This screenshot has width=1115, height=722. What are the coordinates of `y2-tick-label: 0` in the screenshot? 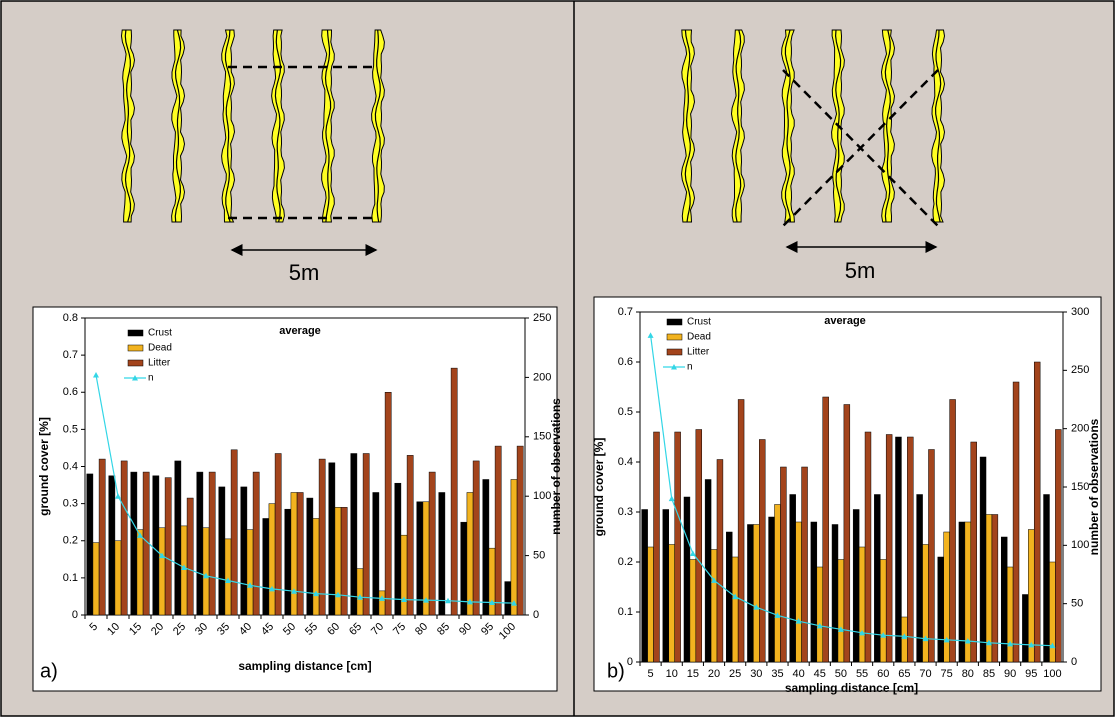 It's located at (536, 615).